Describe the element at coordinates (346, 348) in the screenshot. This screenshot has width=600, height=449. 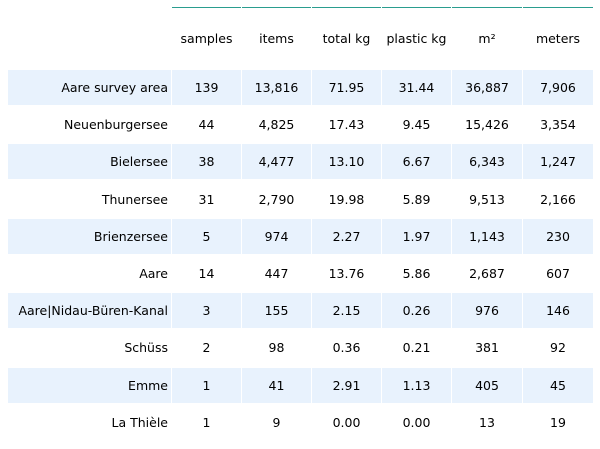
I see `table-cell: 0.36` at that location.